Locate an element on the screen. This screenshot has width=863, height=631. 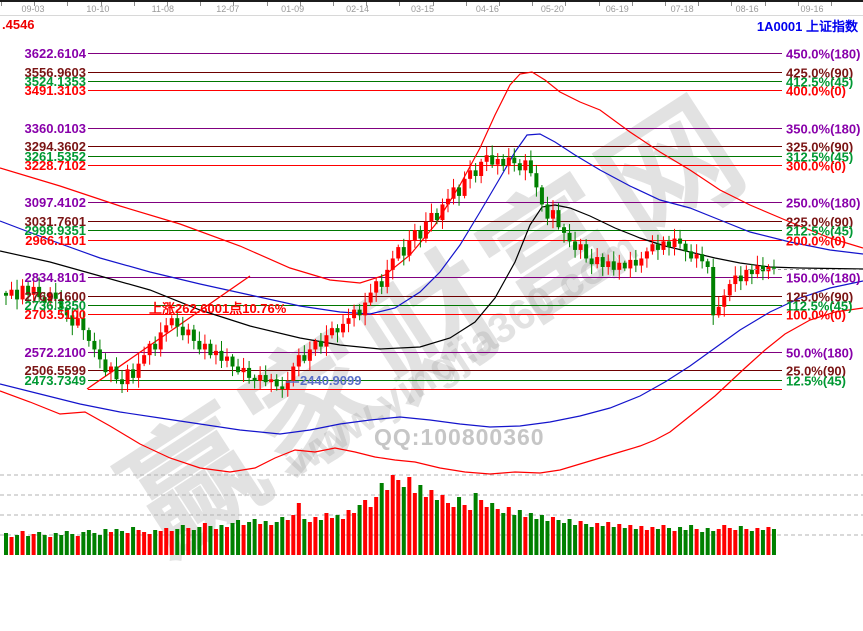
level-price-label: 3228.7102 is located at coordinates (55, 165).